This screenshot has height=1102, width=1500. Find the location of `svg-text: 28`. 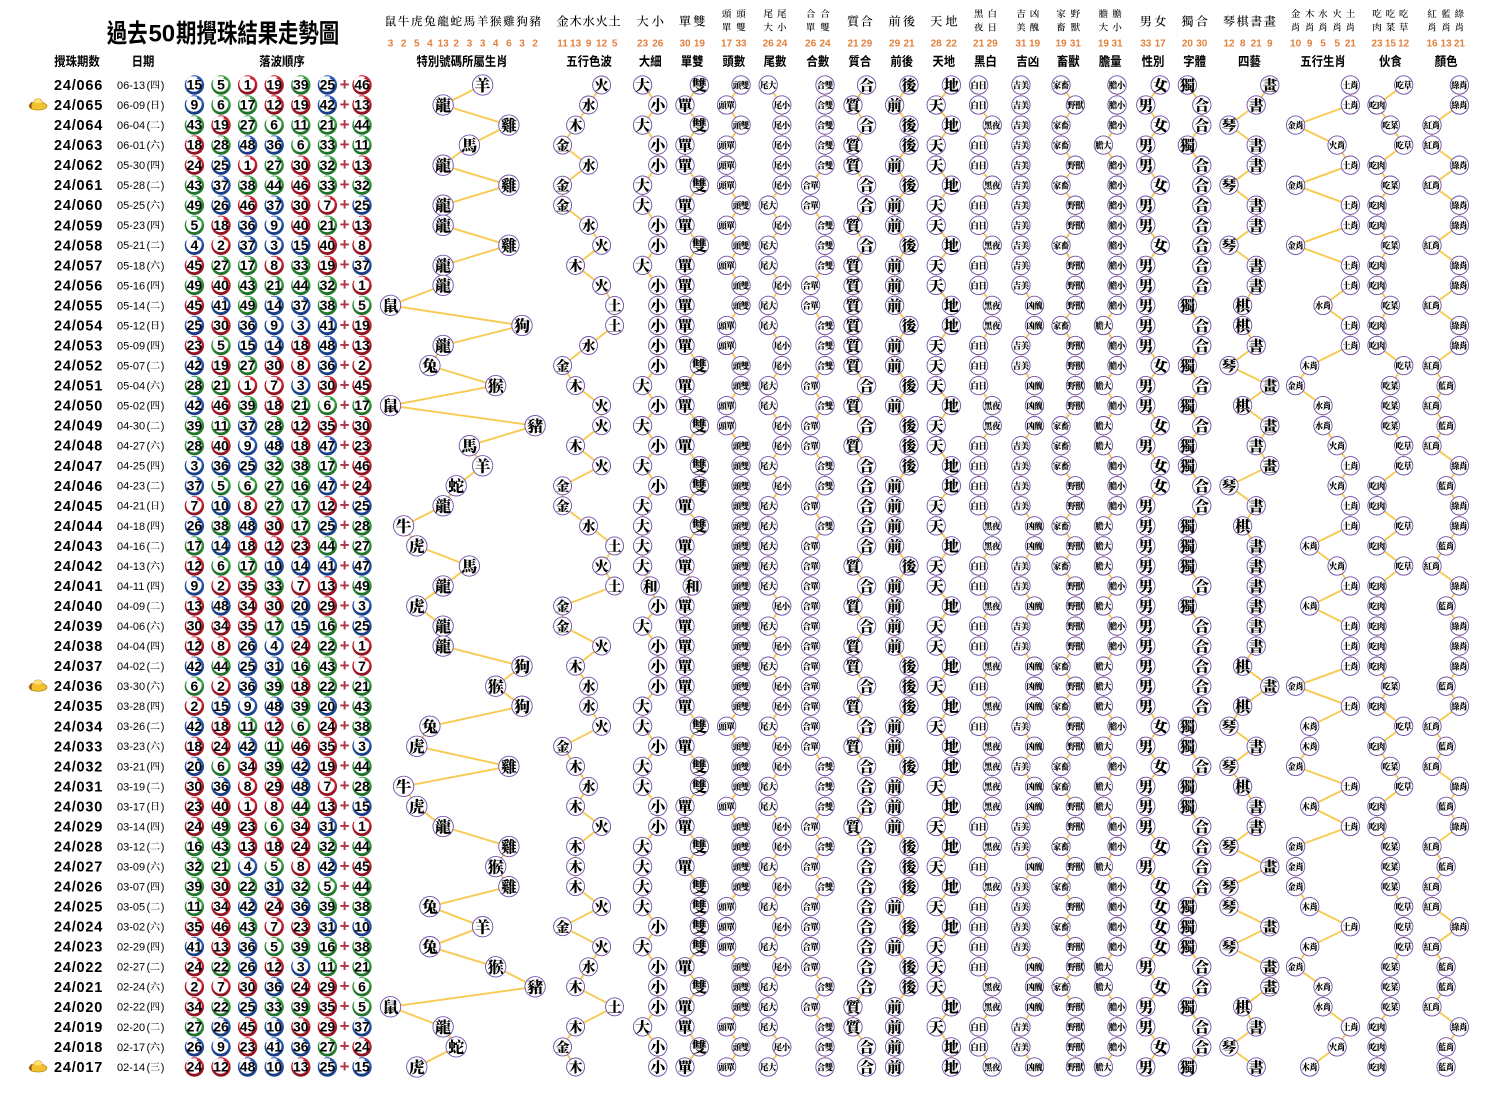

svg-text: 28 is located at coordinates (362, 526).